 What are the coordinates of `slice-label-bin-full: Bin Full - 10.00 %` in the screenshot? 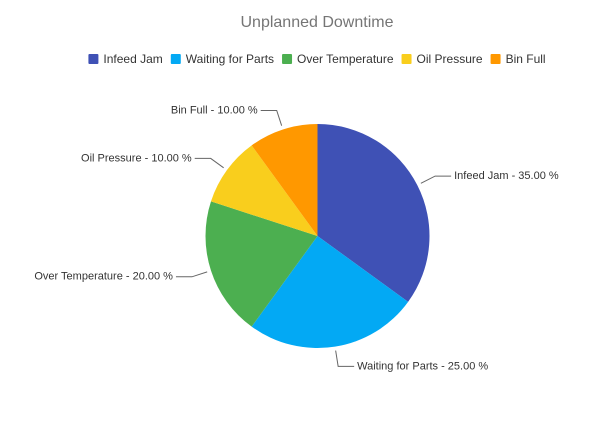 It's located at (214, 110).